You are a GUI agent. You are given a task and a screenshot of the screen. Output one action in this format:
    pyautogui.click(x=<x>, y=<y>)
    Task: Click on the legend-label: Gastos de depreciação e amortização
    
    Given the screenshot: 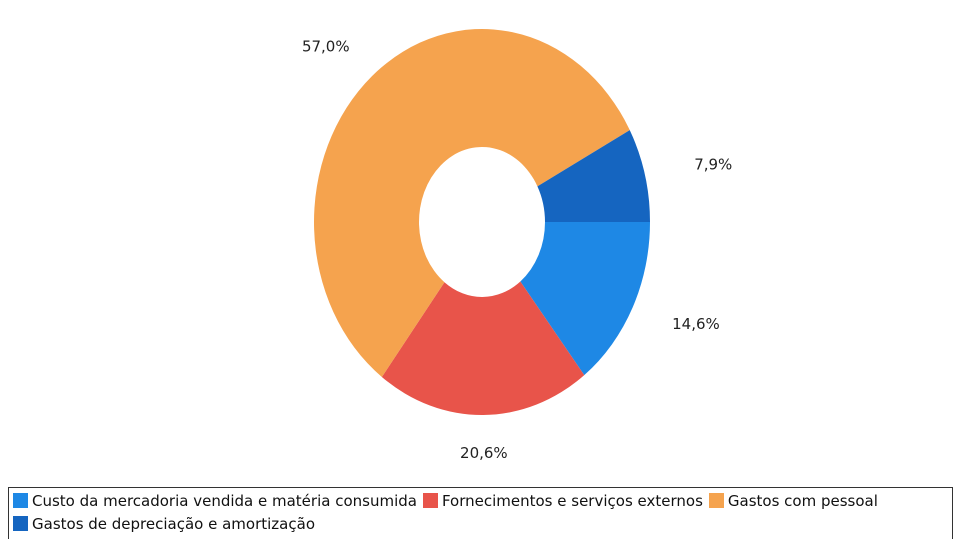 What is the action you would take?
    pyautogui.click(x=173, y=524)
    